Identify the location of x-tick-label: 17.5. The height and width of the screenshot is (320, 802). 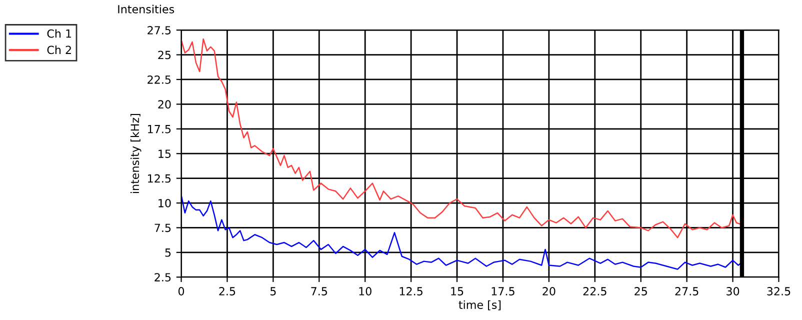
(503, 291).